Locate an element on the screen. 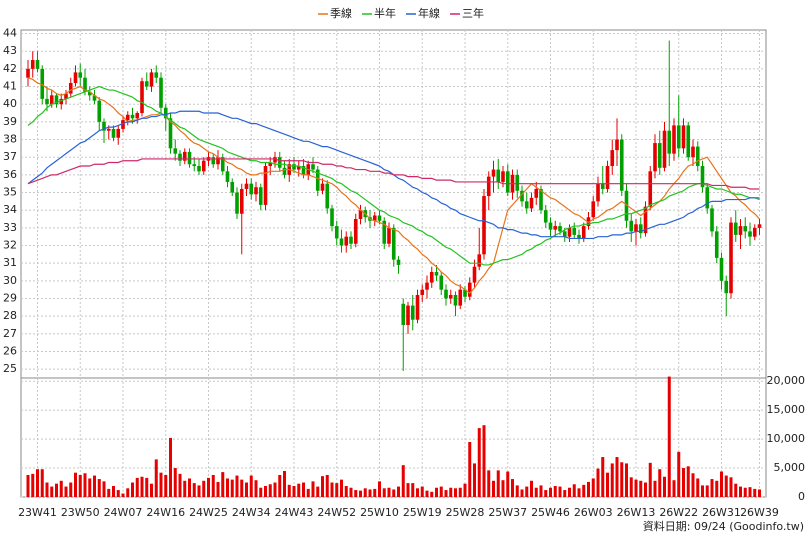 Image resolution: width=808 pixels, height=540 pixels. y-tick-label: 42 is located at coordinates (10, 68).